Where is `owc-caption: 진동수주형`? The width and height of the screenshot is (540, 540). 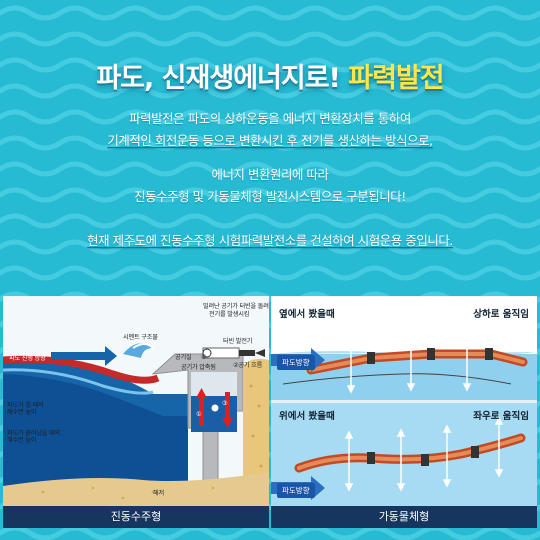 owc-caption: 진동수주형 is located at coordinates (136, 517).